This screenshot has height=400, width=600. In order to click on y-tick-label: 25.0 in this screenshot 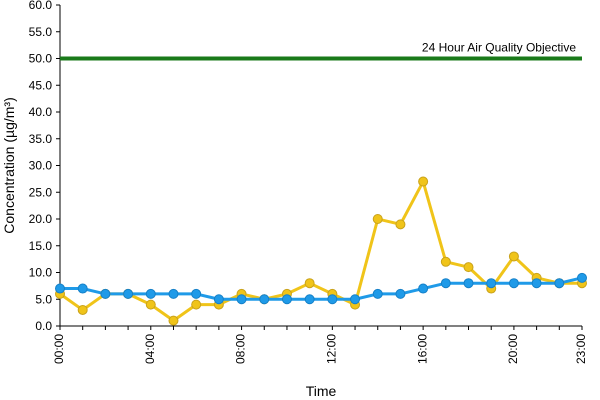, I will do `click(41, 192)`.